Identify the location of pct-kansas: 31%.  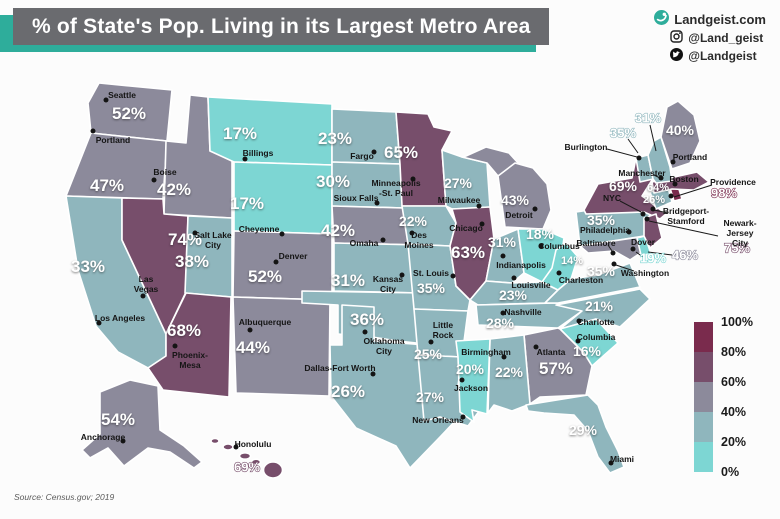
(348, 280).